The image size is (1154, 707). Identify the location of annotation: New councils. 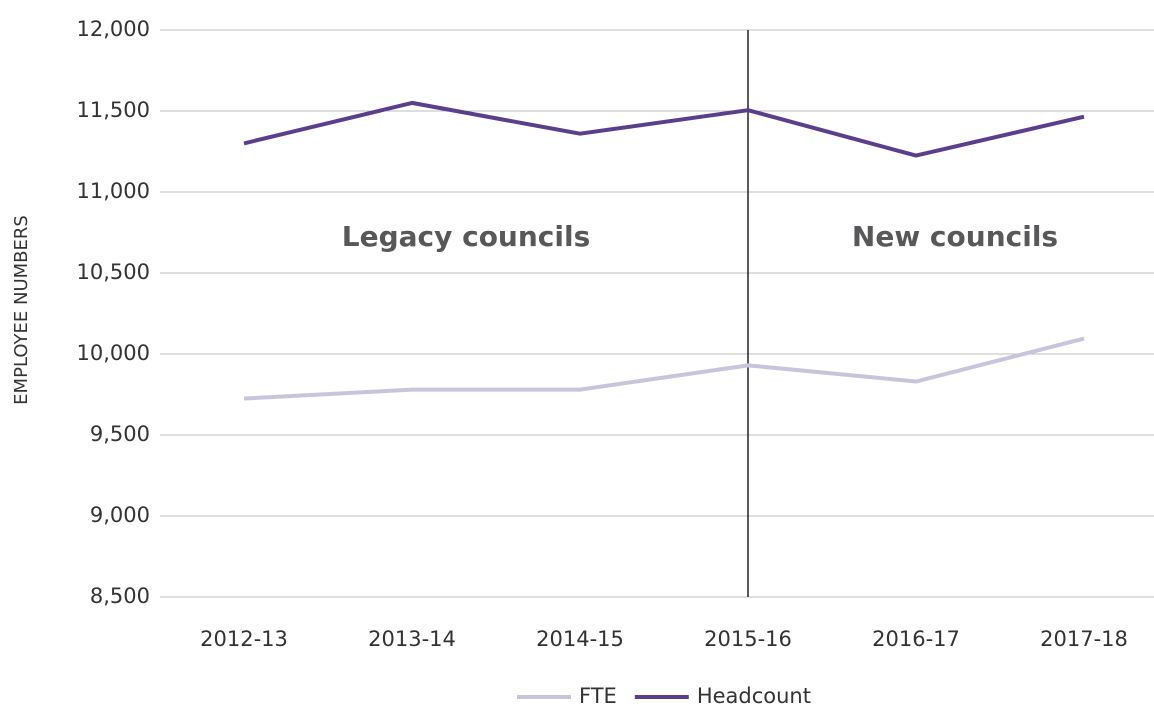
(955, 236).